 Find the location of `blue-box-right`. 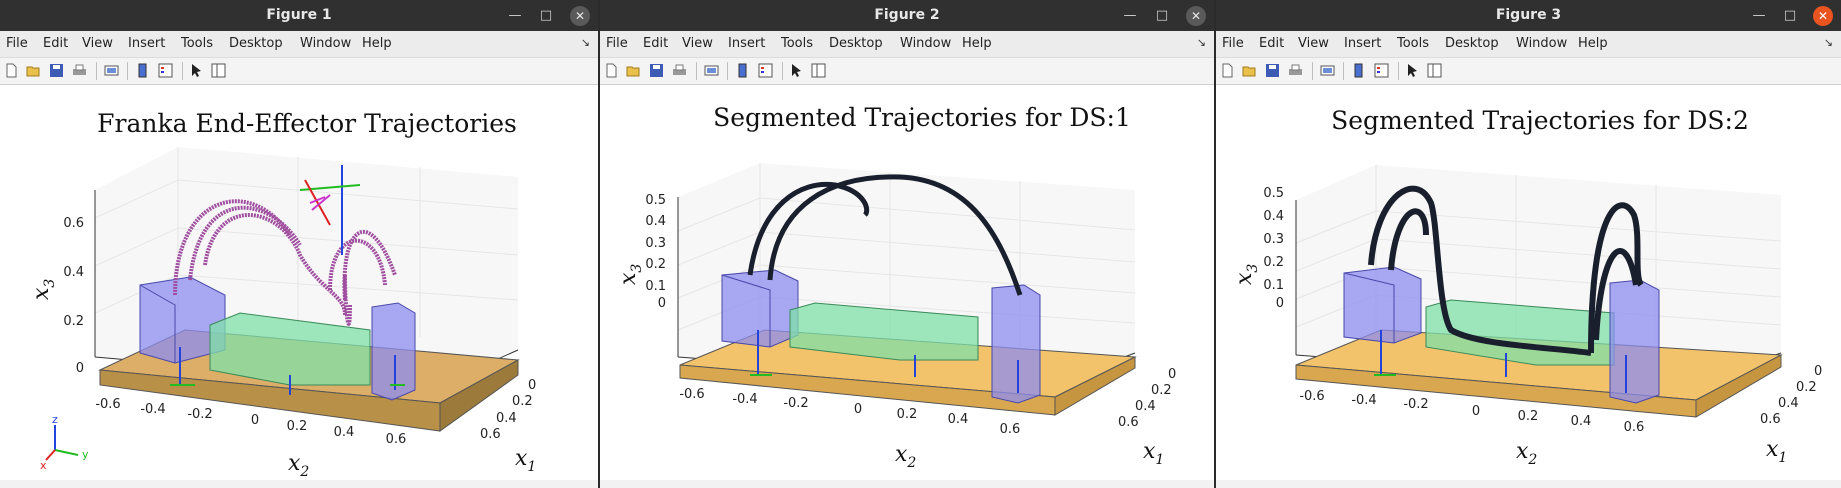

blue-box-right is located at coordinates (1634, 341).